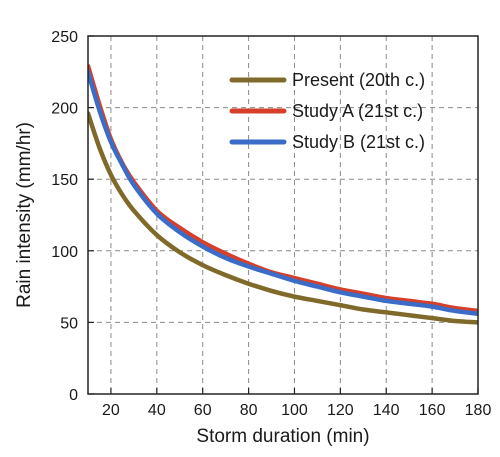  Describe the element at coordinates (340, 410) in the screenshot. I see `x-tick-label: 120` at that location.